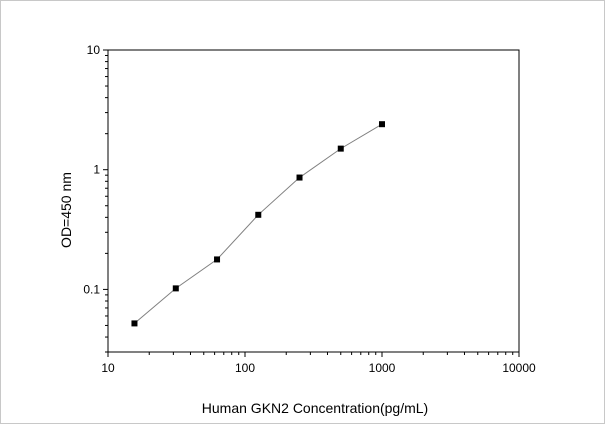 Image resolution: width=605 pixels, height=425 pixels. What do you see at coordinates (91, 289) in the screenshot?
I see `y-tick-label: 0.1` at bounding box center [91, 289].